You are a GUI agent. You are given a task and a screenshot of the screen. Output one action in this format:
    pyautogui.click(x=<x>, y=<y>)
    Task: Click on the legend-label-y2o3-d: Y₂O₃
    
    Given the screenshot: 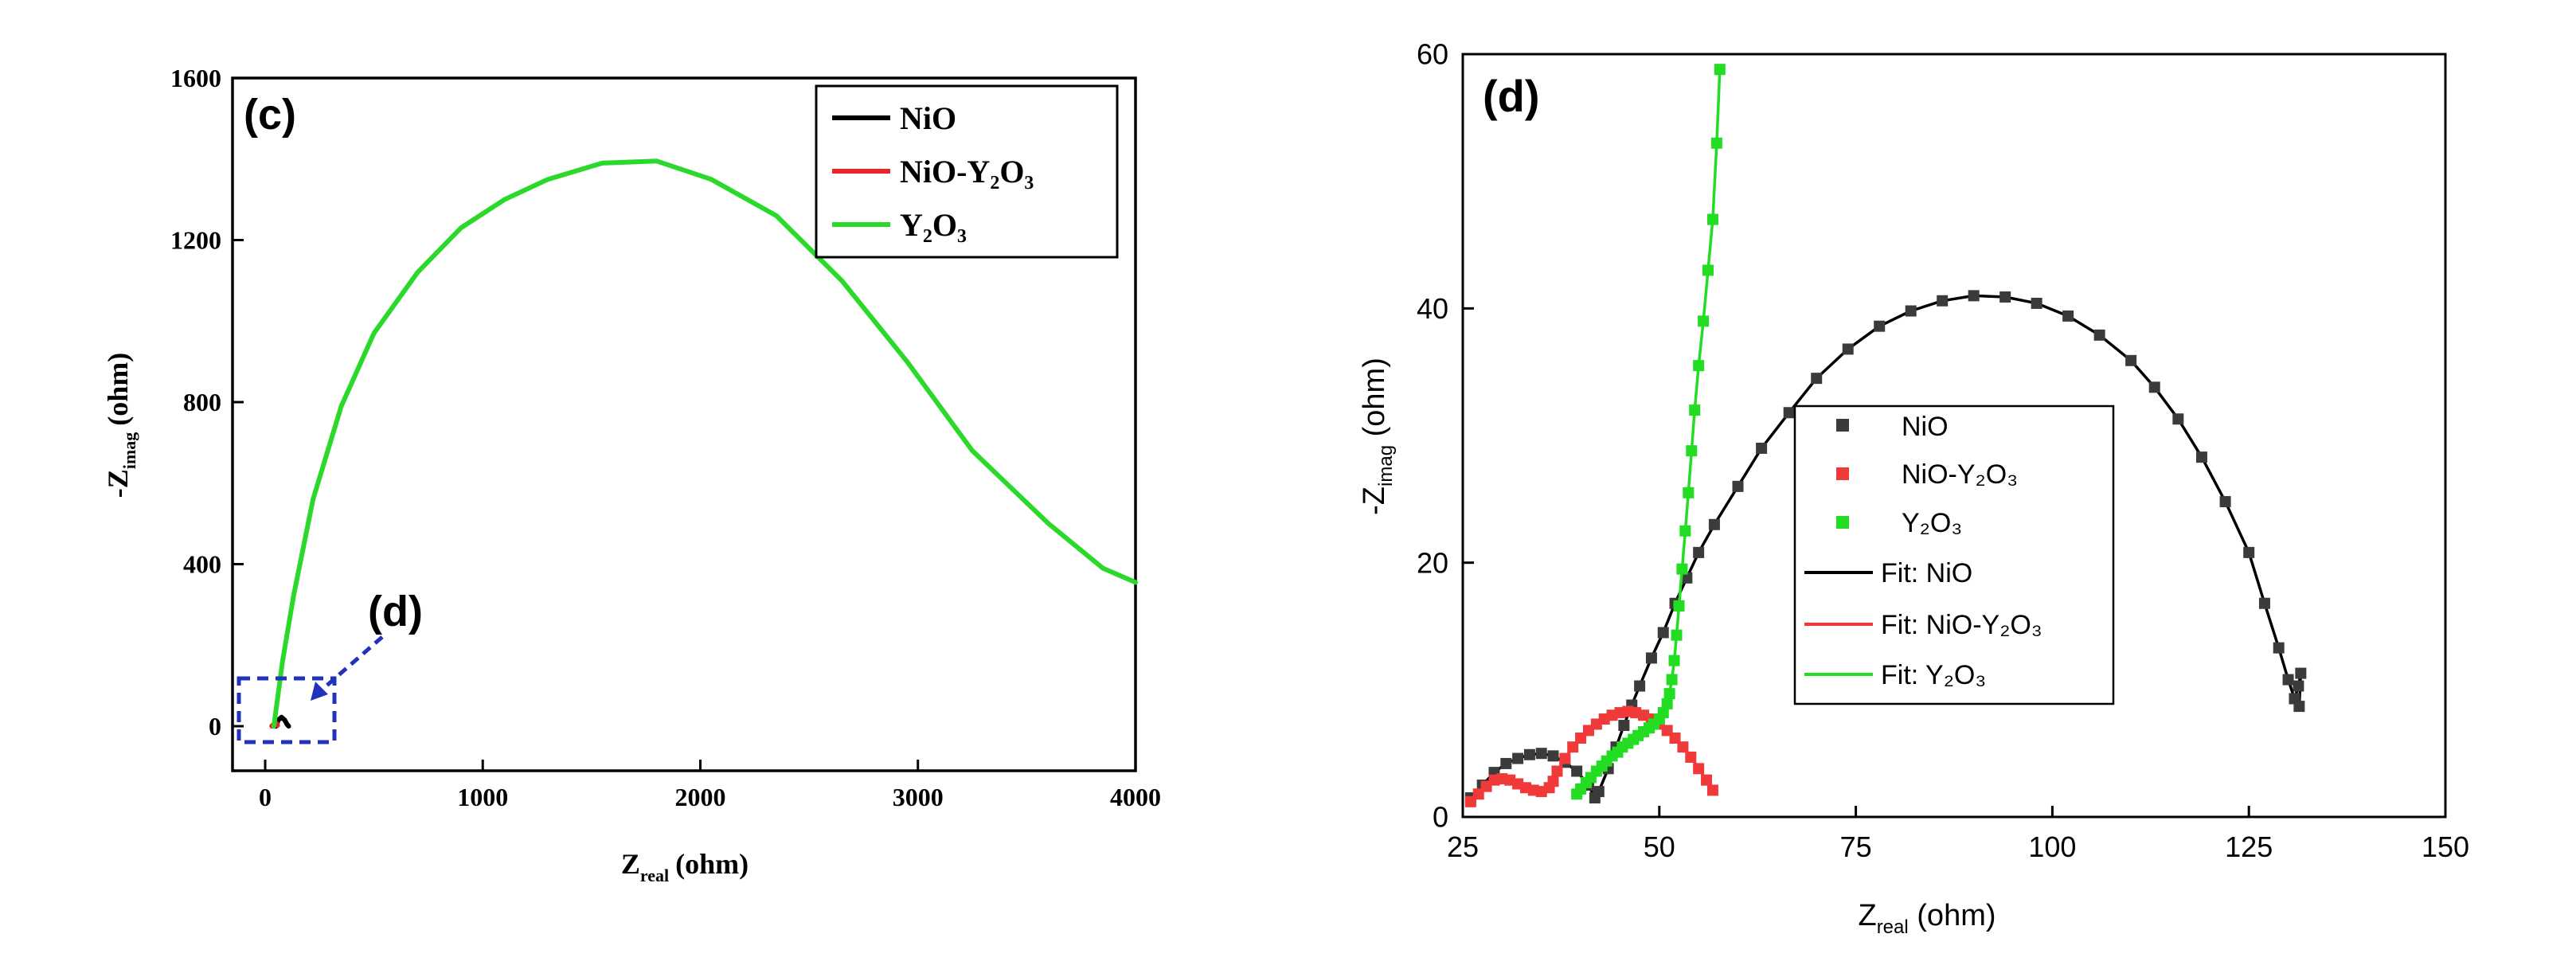 What is the action you would take?
    pyautogui.click(x=1932, y=523)
    